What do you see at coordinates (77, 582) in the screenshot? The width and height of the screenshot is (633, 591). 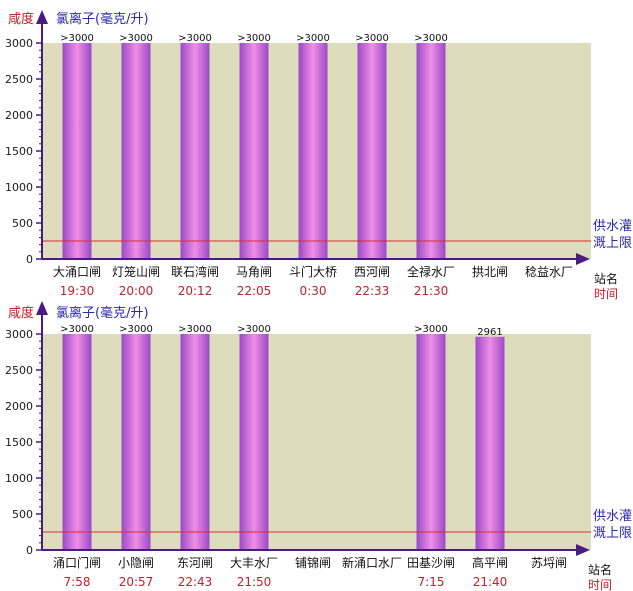 I see `time-label: 7:58` at bounding box center [77, 582].